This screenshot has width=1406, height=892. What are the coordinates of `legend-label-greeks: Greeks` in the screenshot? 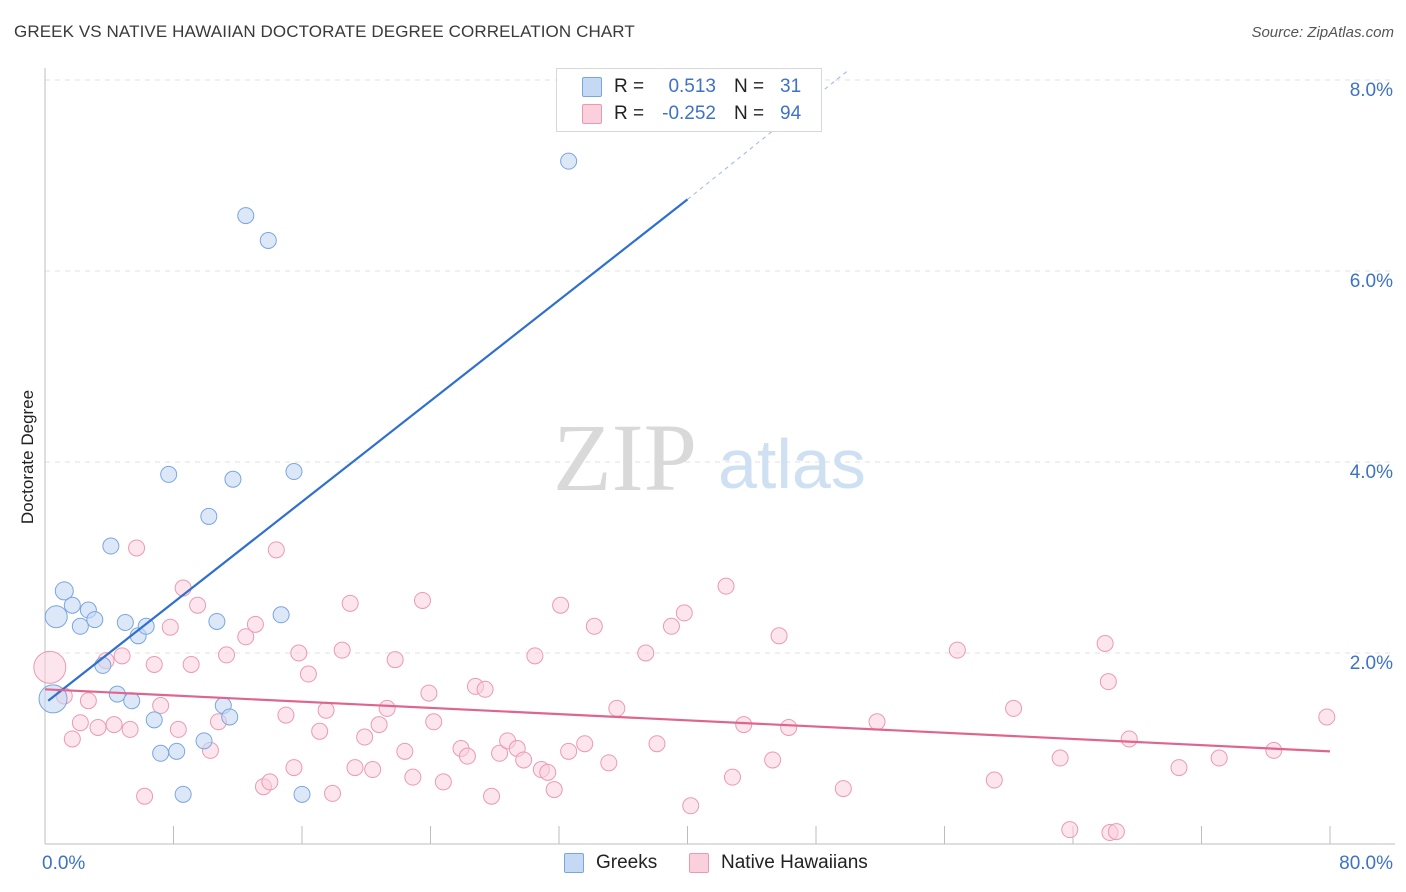 It's located at (627, 862).